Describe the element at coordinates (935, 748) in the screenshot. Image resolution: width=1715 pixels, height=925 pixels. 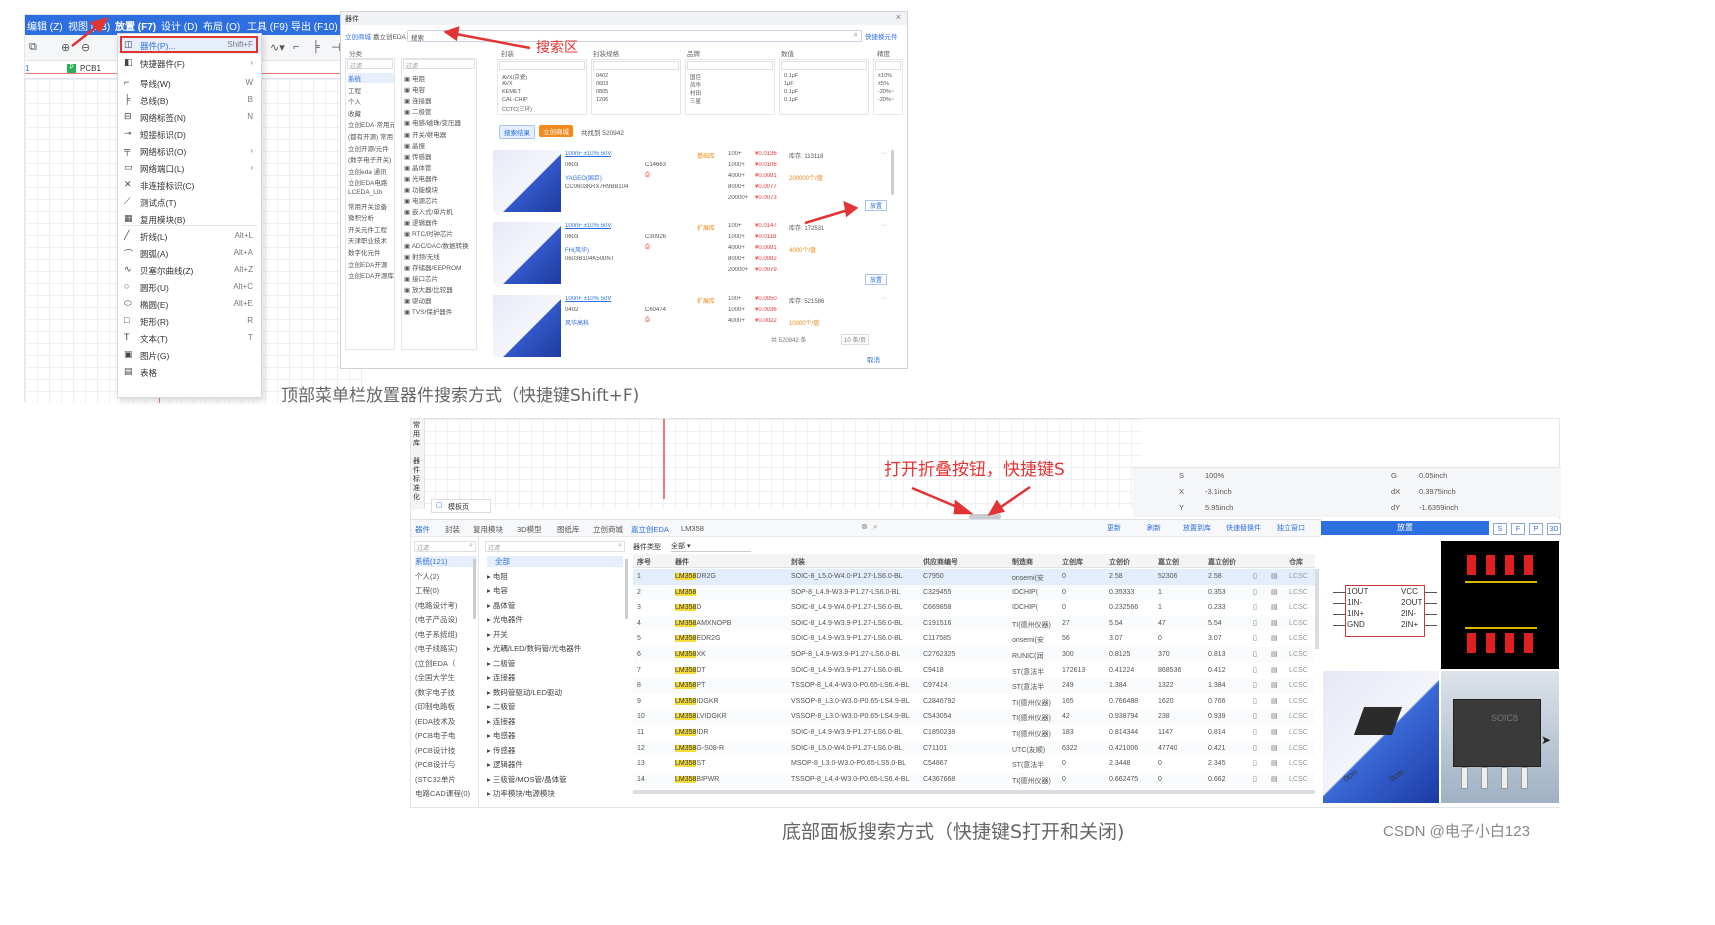
I see `cell-supplier-no: C71101` at that location.